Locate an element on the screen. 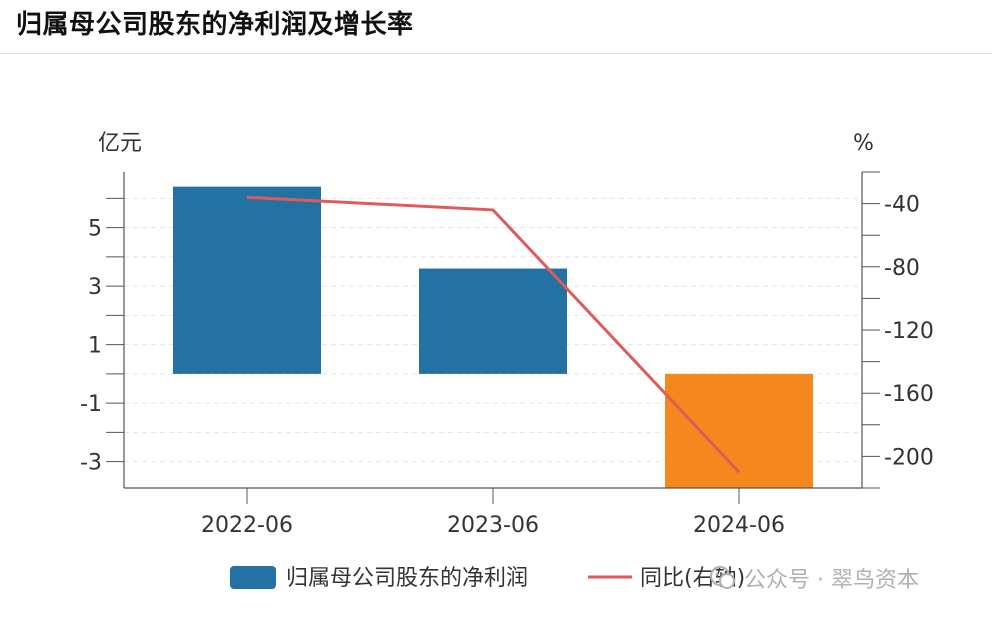 Image resolution: width=992 pixels, height=621 pixels. wechat-icon is located at coordinates (722, 577).